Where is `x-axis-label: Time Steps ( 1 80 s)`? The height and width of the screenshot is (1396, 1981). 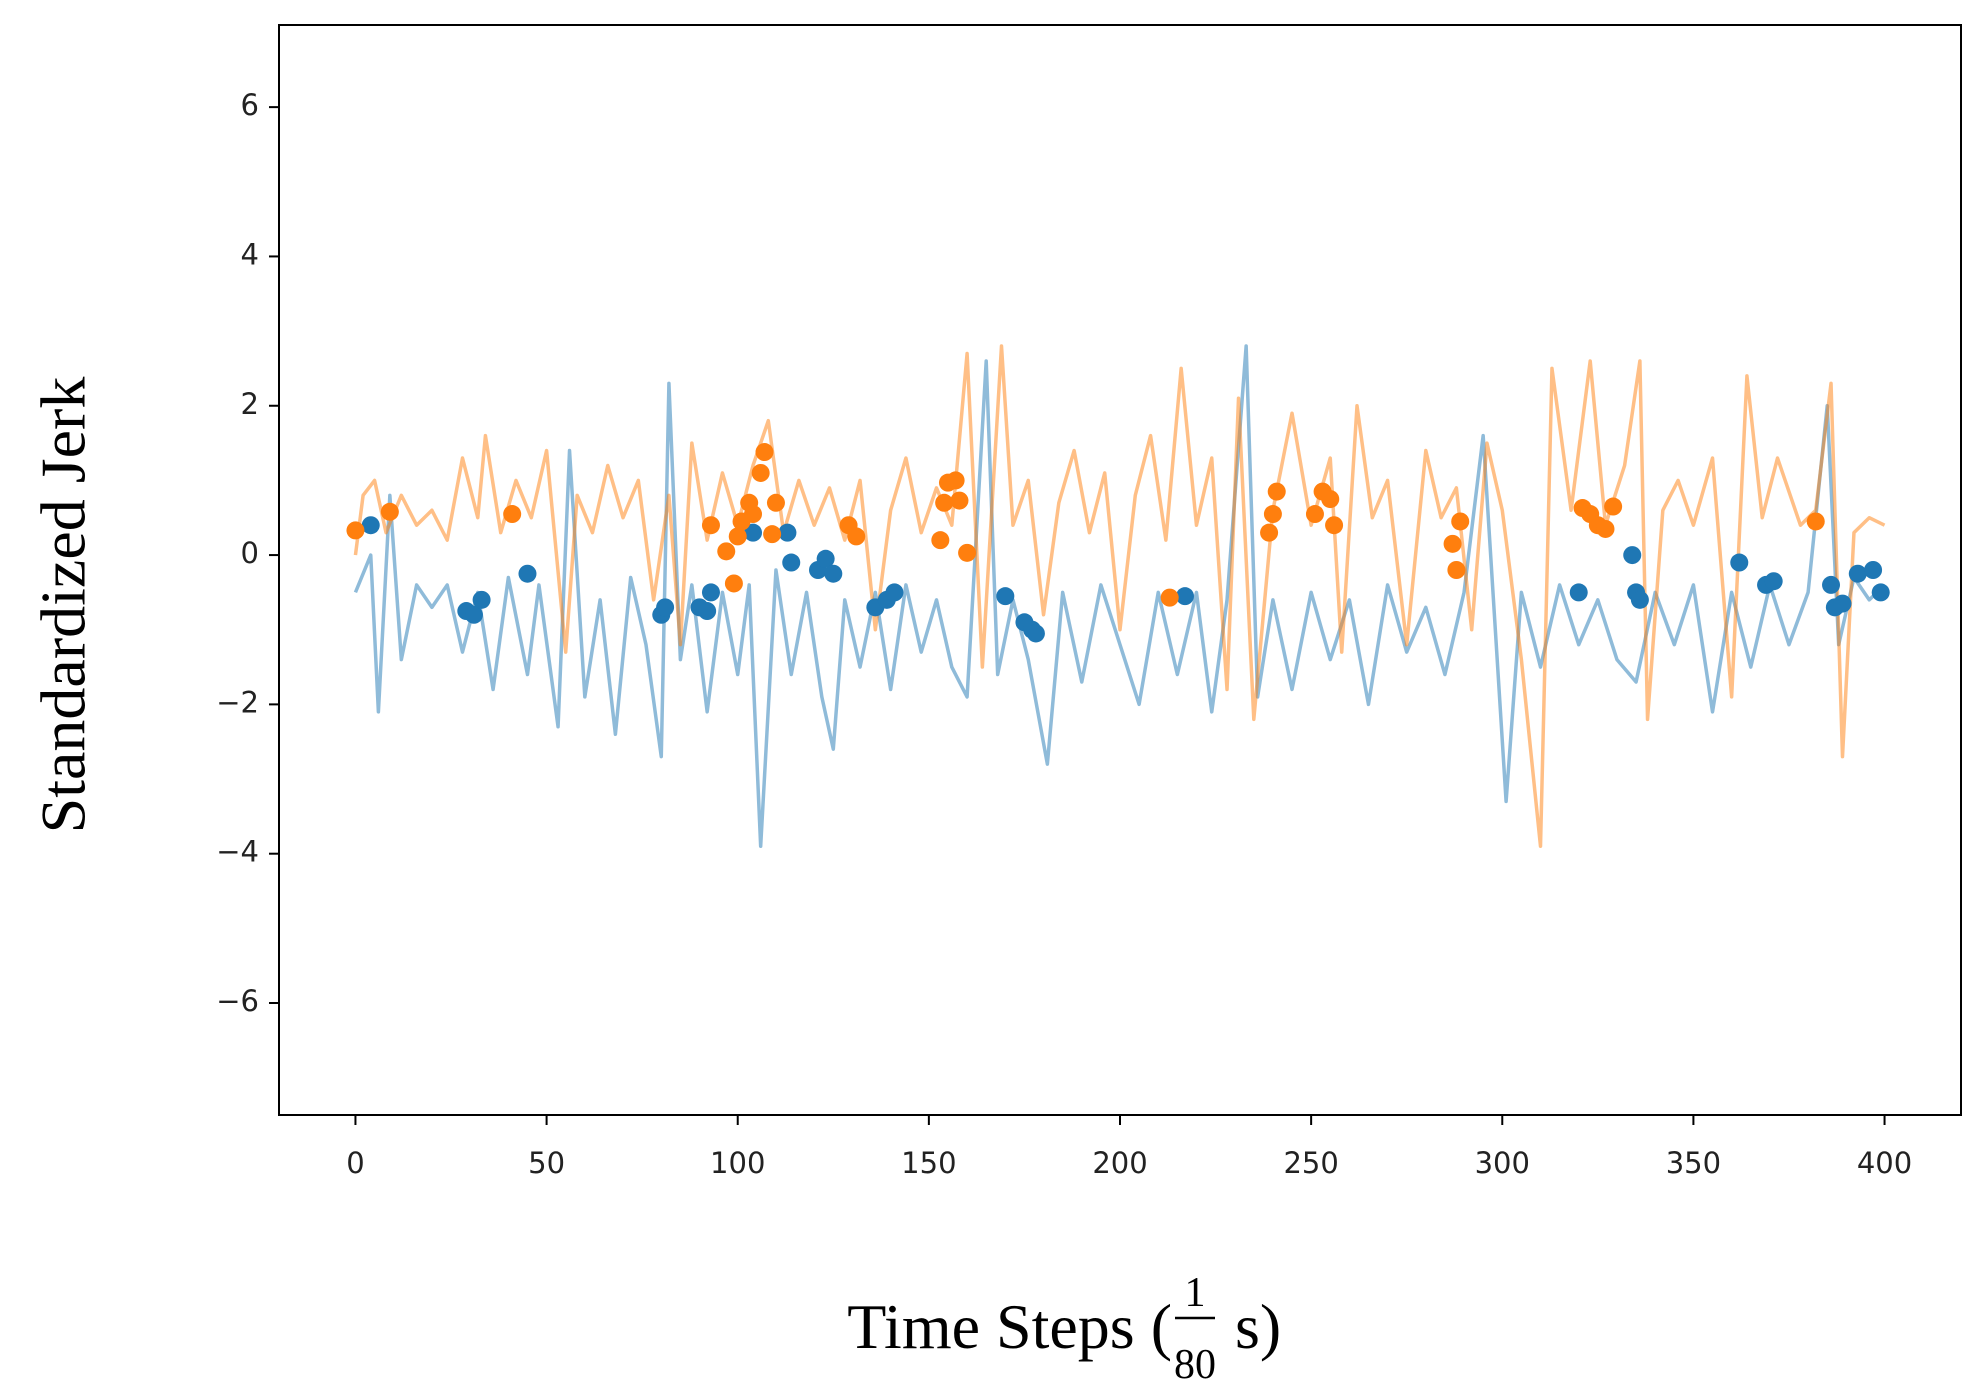 x-axis-label: Time Steps ( 1 80 s) is located at coordinates (1064, 1329).